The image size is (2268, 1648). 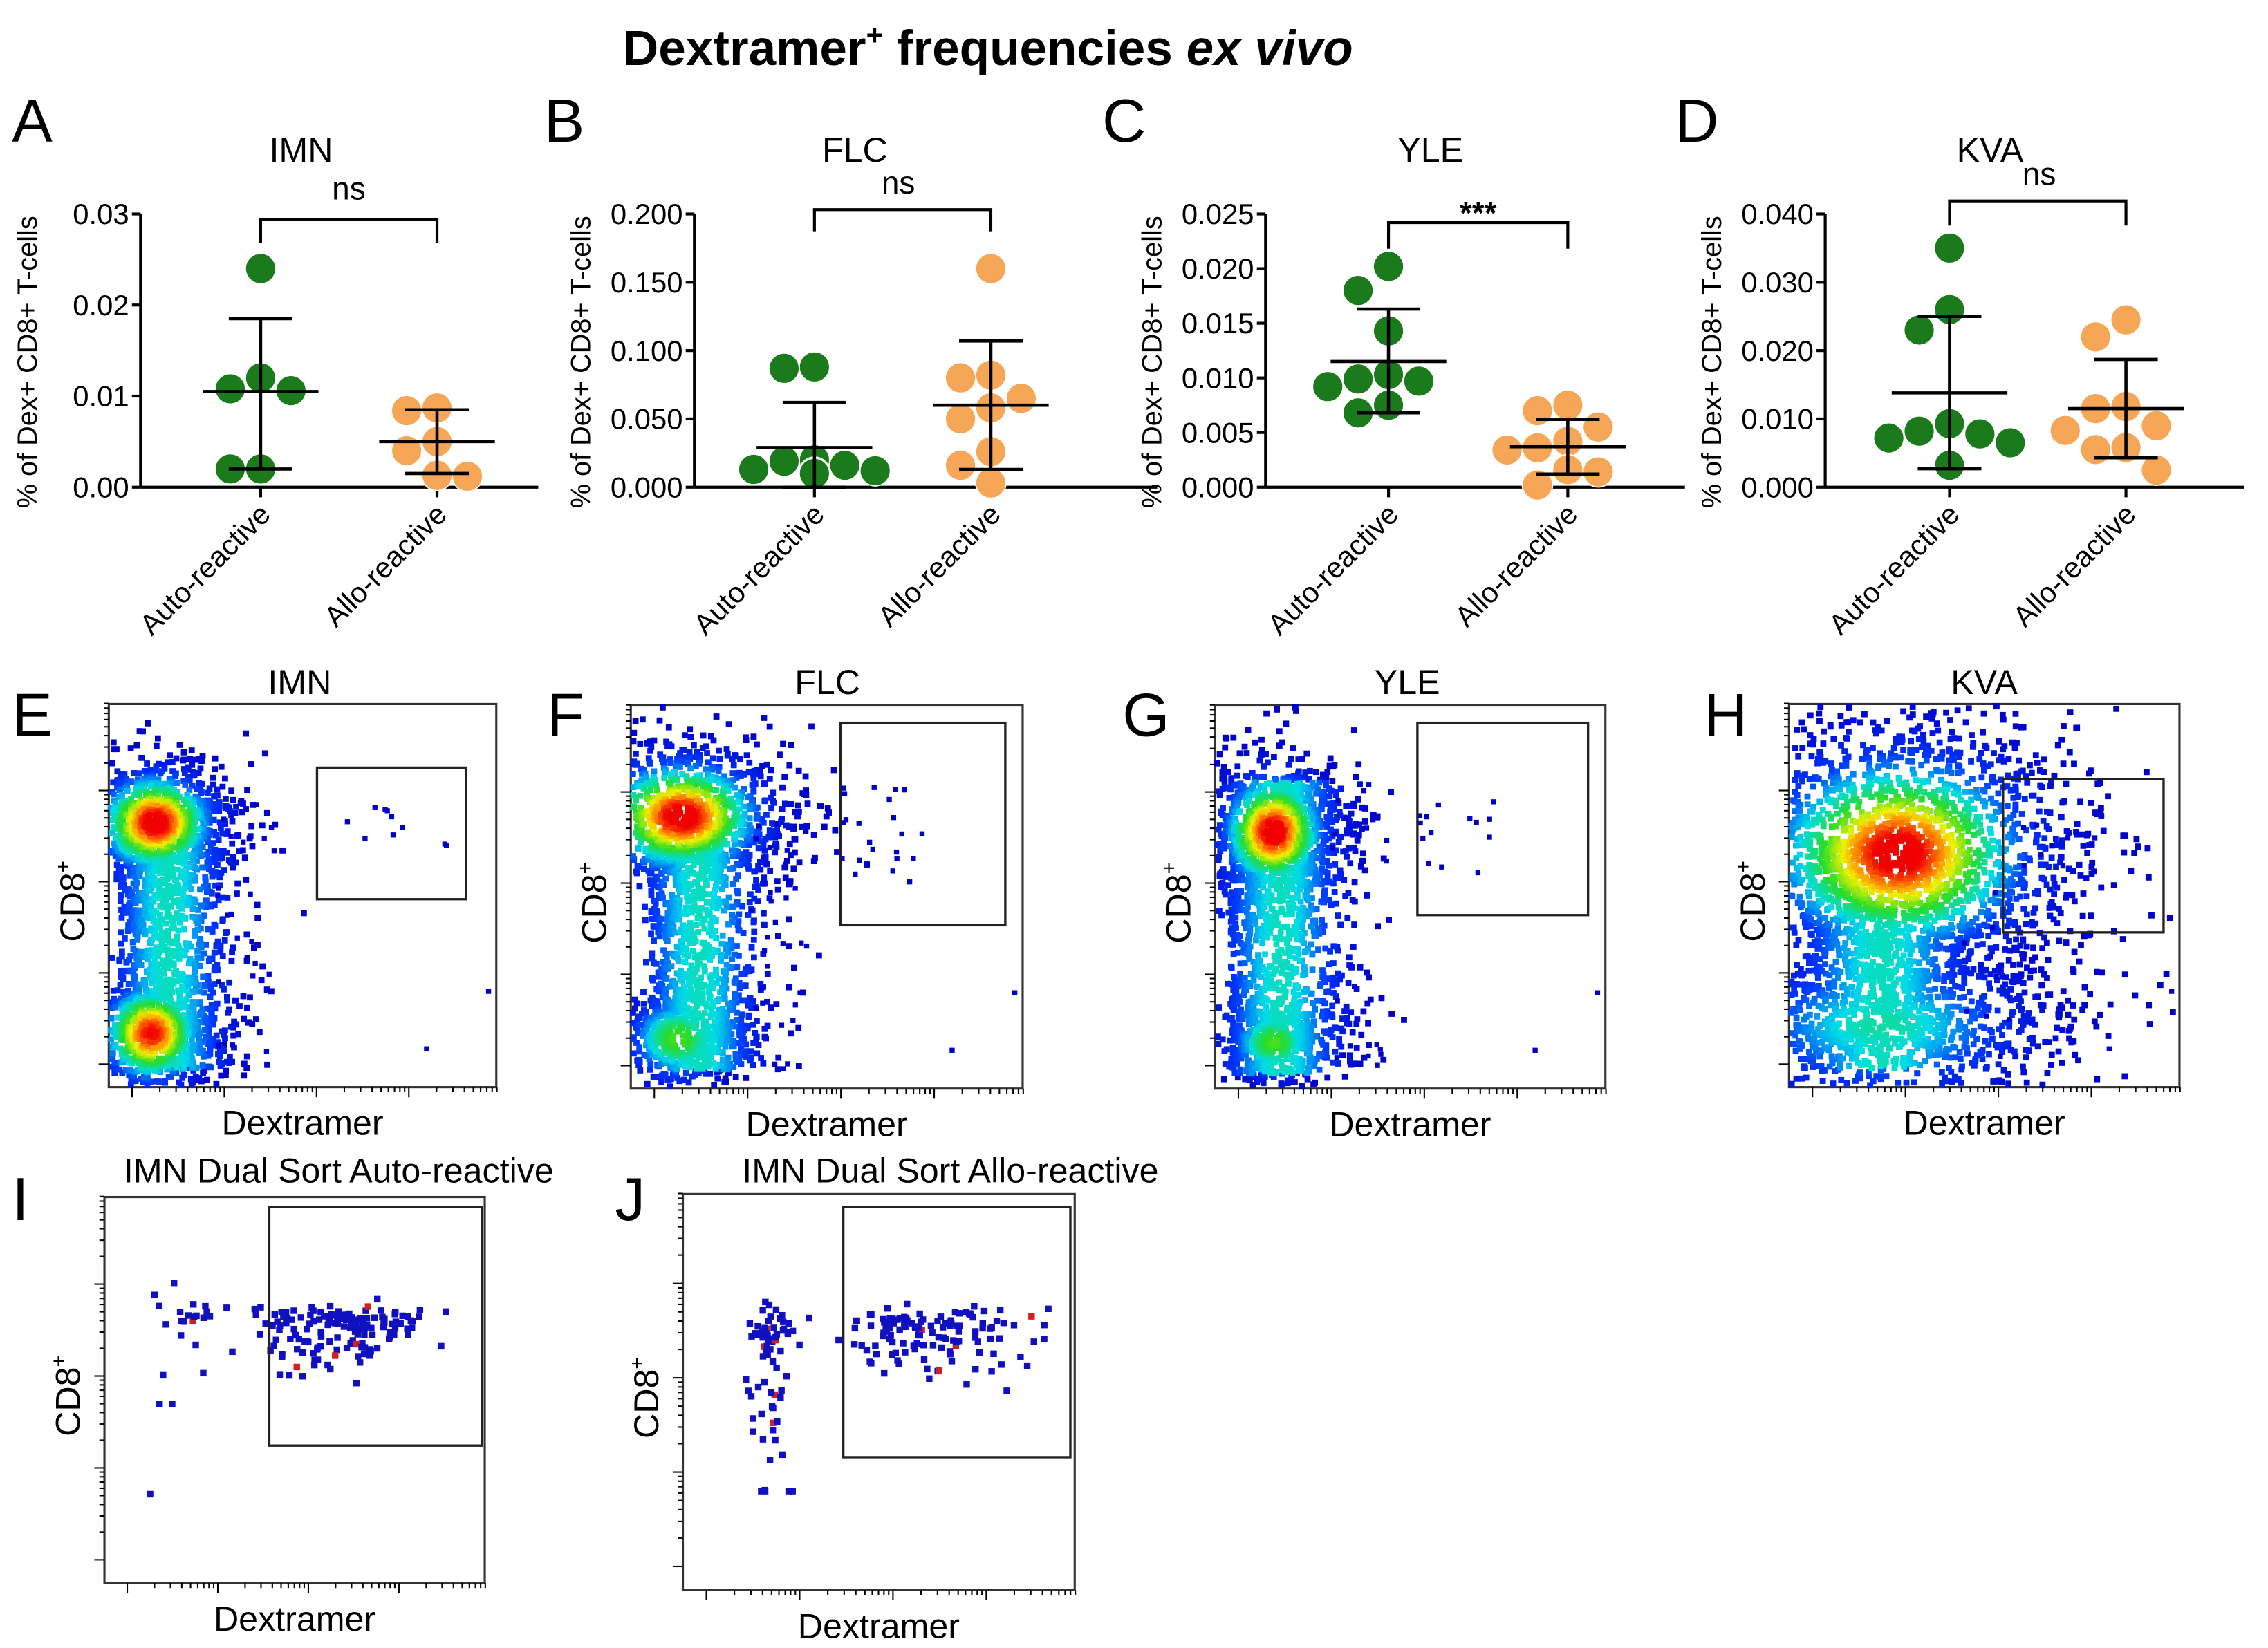 I want to click on x-tick-label: Allo-reactive, so click(x=2074, y=565).